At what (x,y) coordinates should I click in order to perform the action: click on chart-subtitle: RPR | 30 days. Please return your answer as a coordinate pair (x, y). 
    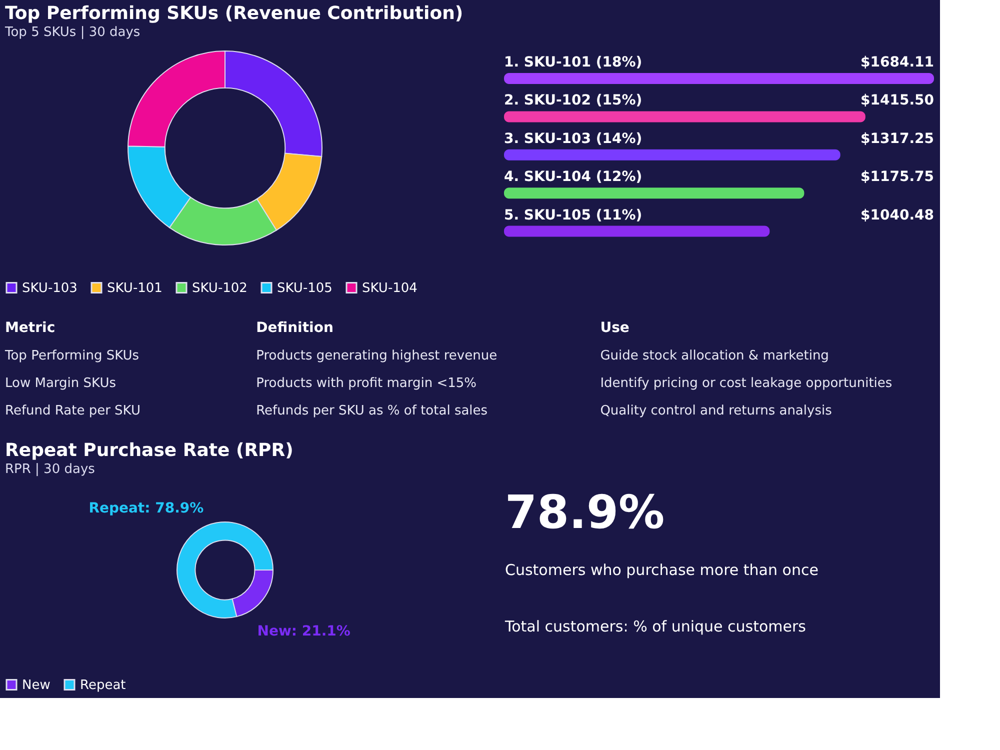
    Looking at the image, I should click on (50, 469).